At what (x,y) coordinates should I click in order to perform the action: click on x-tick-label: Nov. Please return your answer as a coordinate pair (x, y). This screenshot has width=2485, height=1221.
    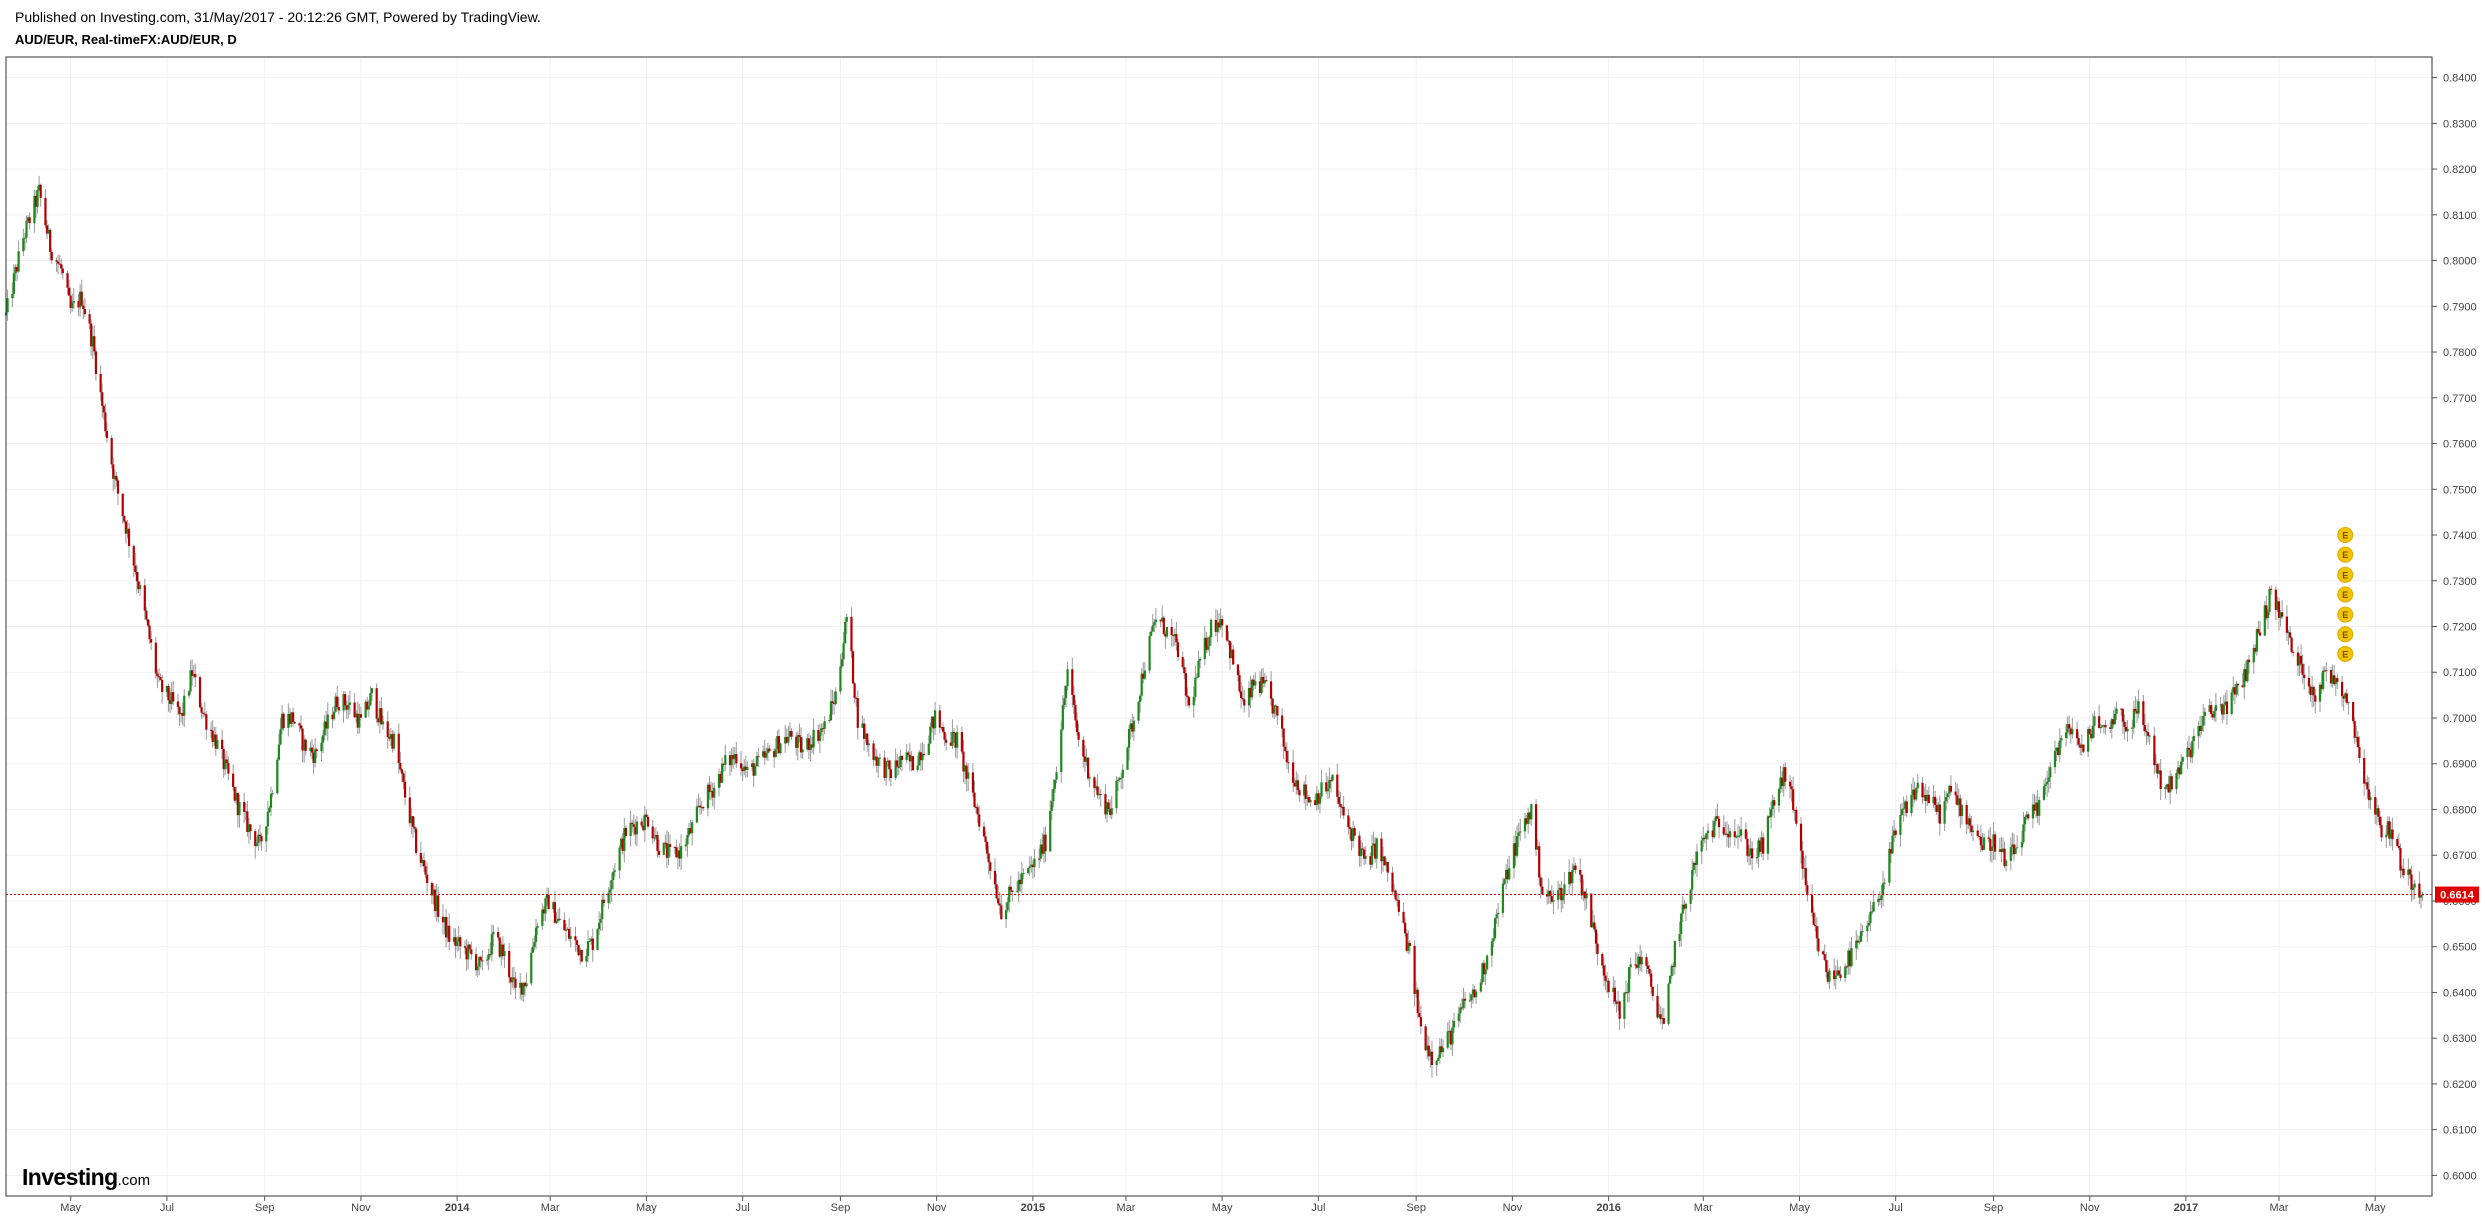
    Looking at the image, I should click on (2090, 1208).